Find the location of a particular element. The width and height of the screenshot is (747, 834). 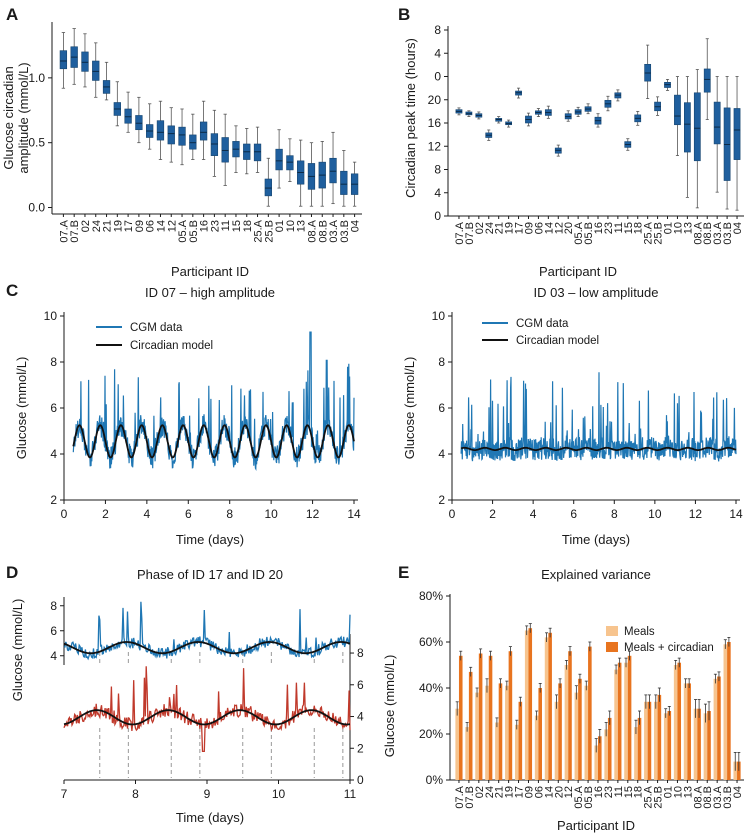

a-xtick-label: 14 is located at coordinates (161, 226).